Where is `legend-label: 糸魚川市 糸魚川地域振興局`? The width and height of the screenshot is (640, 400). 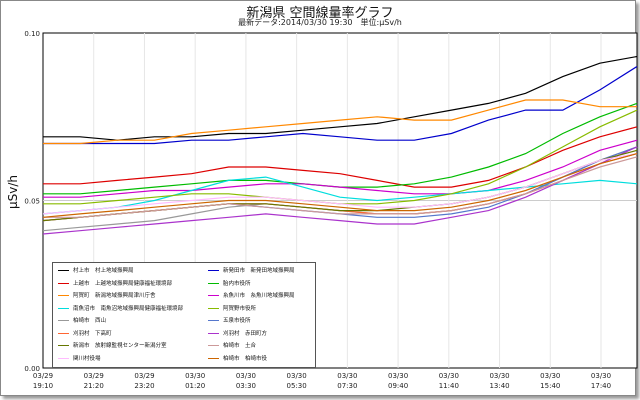 legend-label: 糸魚川市 糸魚川地域振興局 is located at coordinates (259, 296).